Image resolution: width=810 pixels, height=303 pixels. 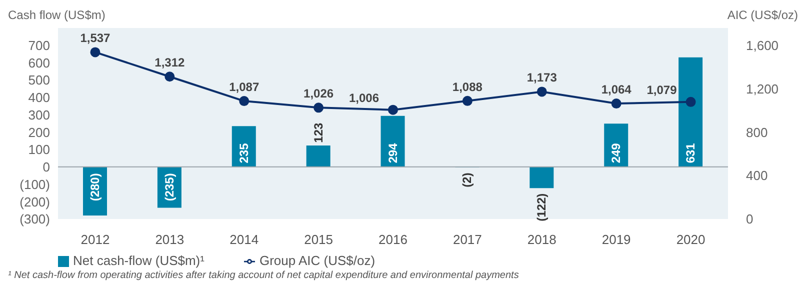 I want to click on y-tick-label: 500, so click(x=39, y=80).